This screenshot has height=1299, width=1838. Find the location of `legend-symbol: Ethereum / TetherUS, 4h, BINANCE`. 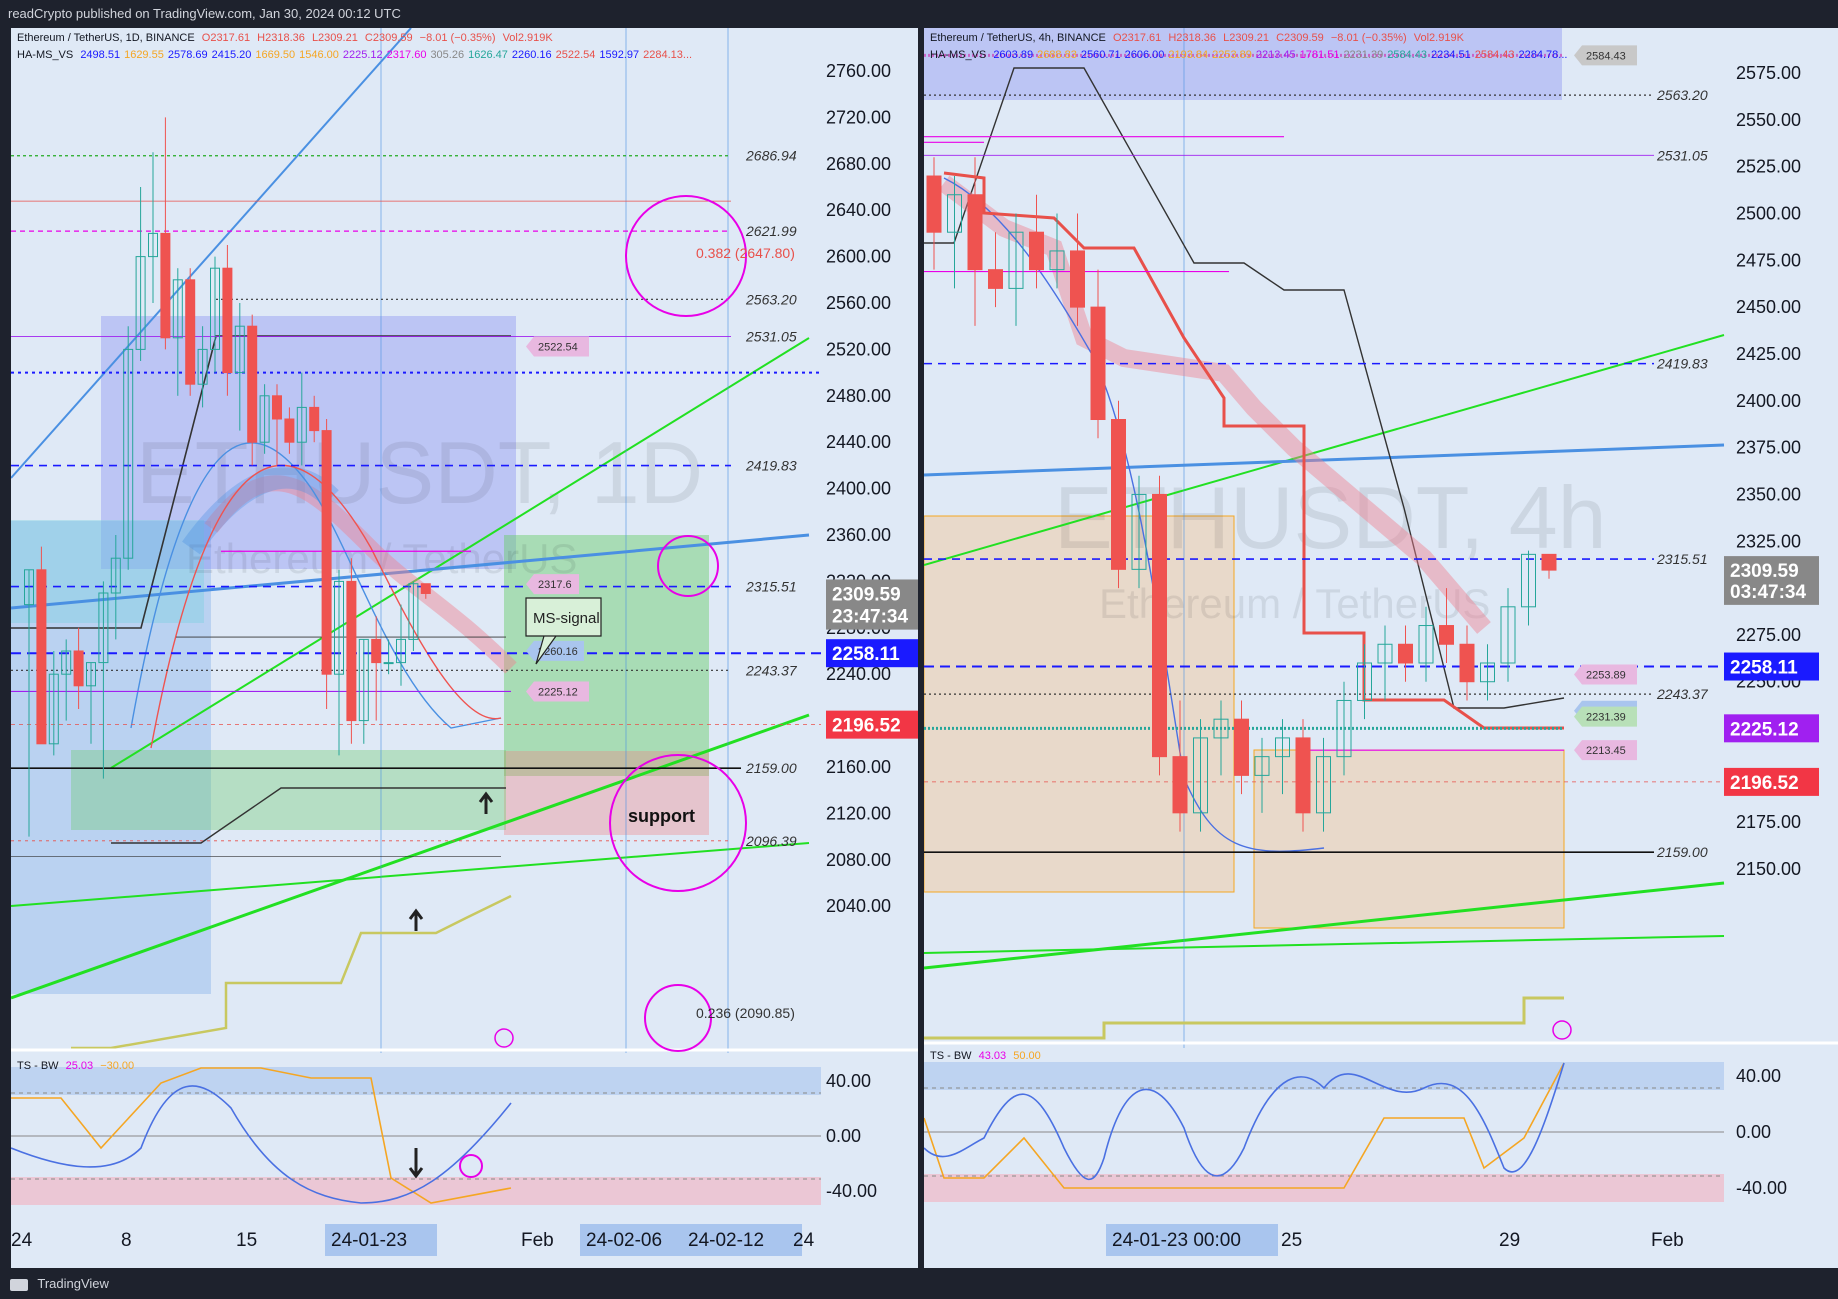

legend-symbol: Ethereum / TetherUS, 4h, BINANCE is located at coordinates (1018, 38).